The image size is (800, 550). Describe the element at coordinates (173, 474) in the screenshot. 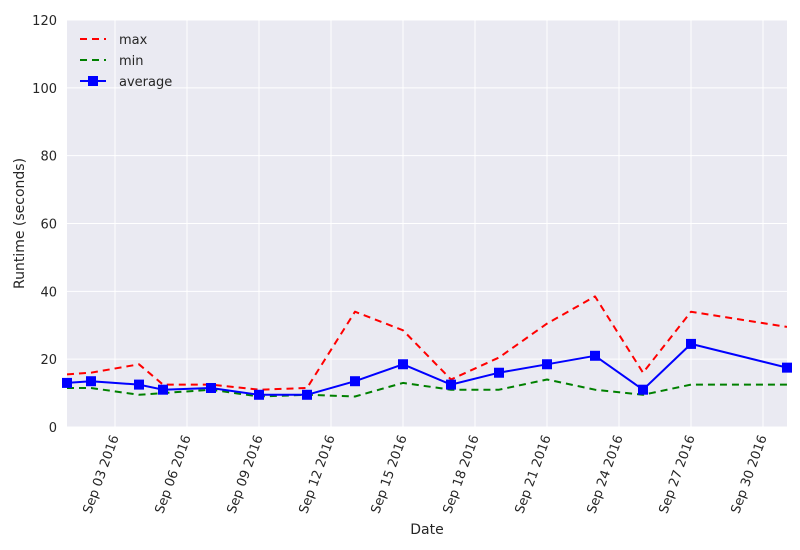

I see `x-tick-label: Sep 06 2016` at that location.